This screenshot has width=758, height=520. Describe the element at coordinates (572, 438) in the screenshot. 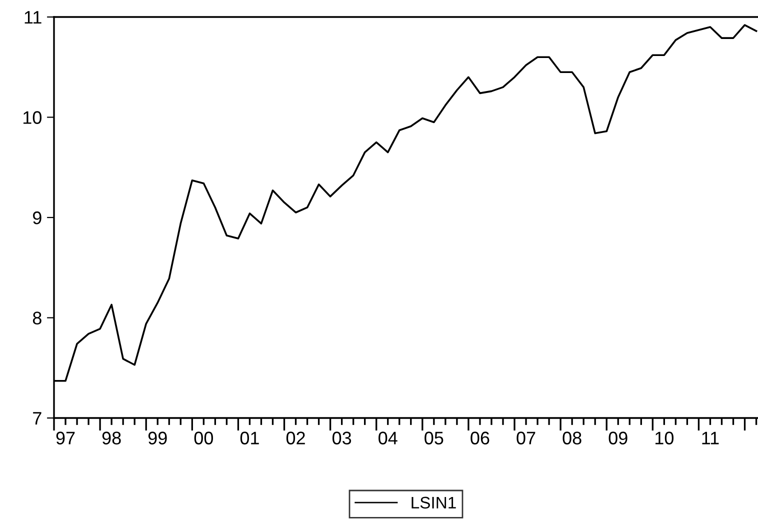

I see `x-tick-label: 08` at that location.